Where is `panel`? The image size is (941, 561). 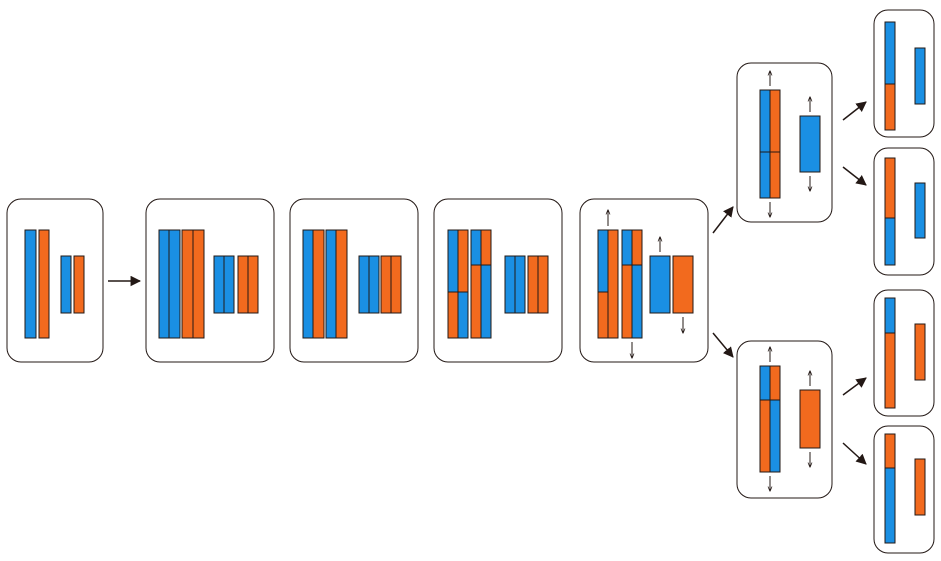 panel is located at coordinates (55, 280).